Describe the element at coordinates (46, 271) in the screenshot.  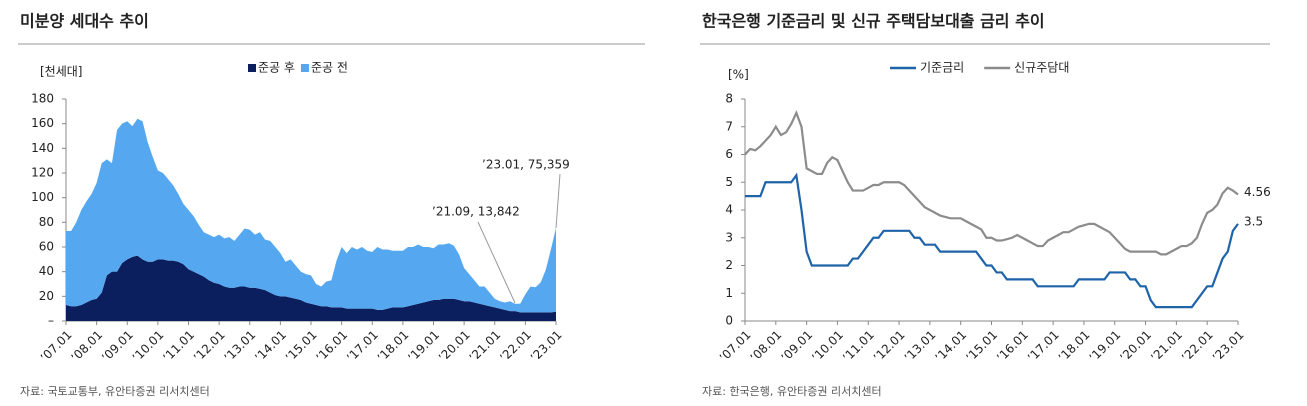
I see `y-tick-label: 40` at that location.